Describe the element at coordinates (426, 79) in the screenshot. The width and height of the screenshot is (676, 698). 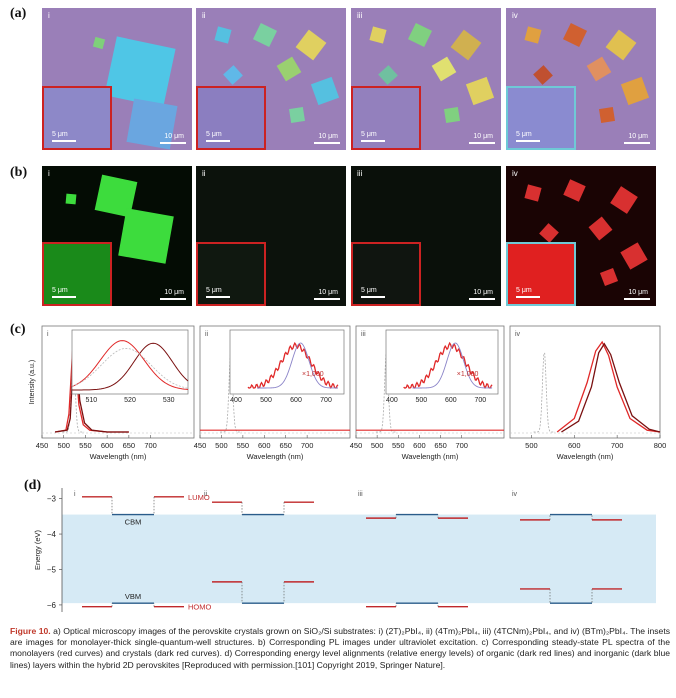
I see `image-a-iii: iii 5 μm 10 μm` at that location.